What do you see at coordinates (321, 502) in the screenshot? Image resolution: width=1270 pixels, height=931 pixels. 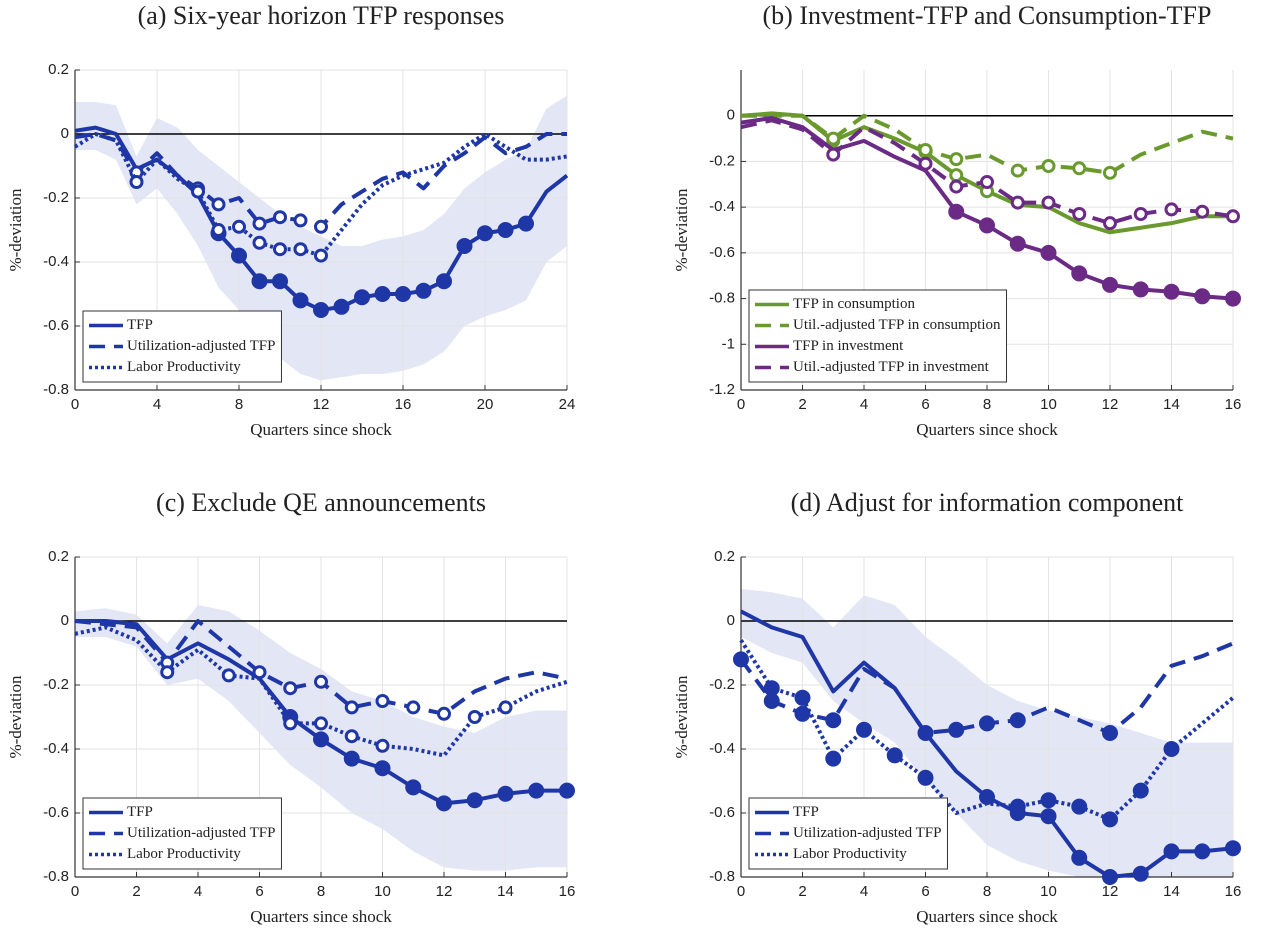 I see `chart-title: (c) Exclude QE announcements` at bounding box center [321, 502].